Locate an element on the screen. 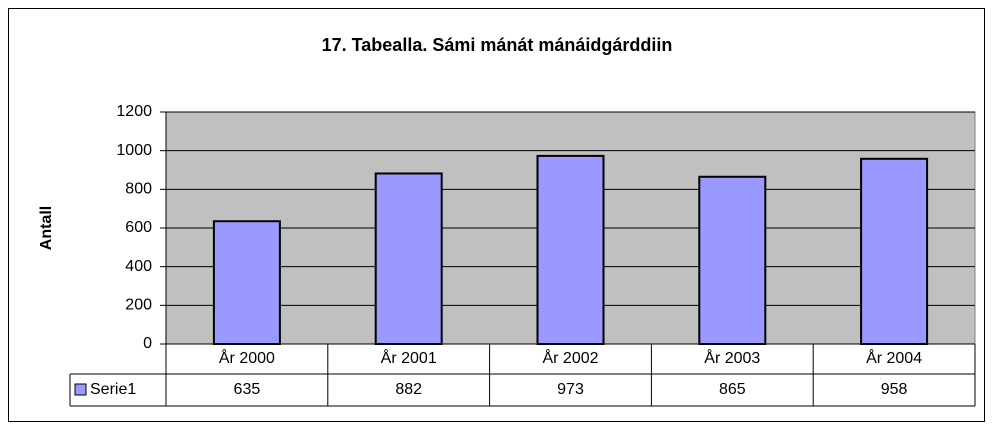 The width and height of the screenshot is (993, 430). x-tick-label: År 2004 is located at coordinates (894, 357).